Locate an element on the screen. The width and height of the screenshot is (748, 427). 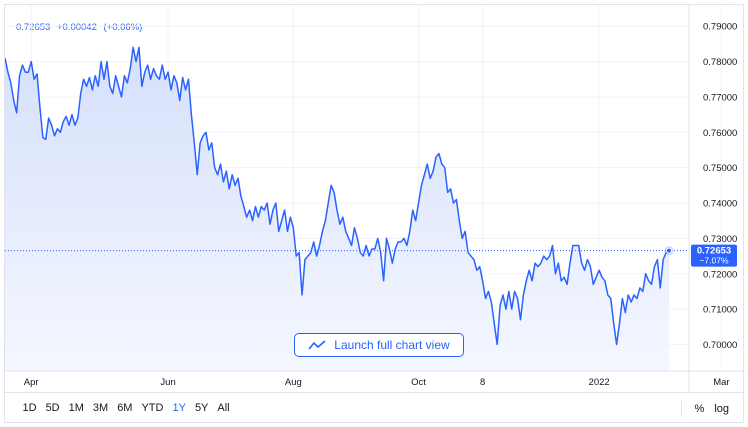
last-point-marker is located at coordinates (669, 250).